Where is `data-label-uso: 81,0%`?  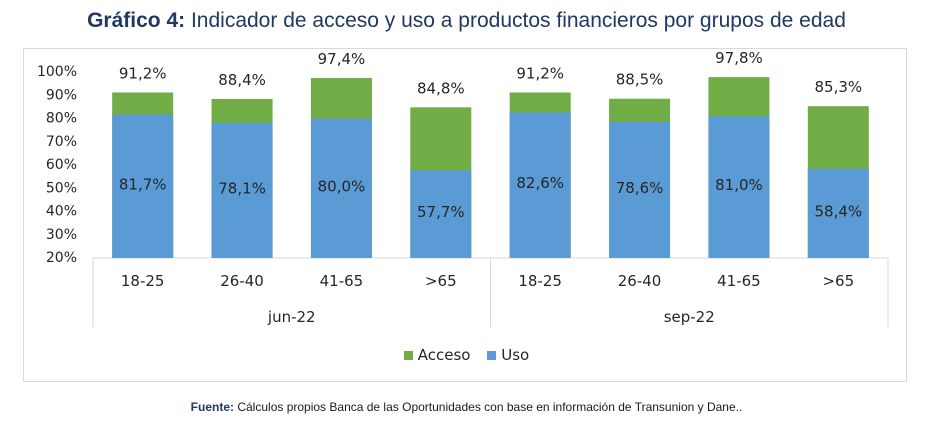
data-label-uso: 81,0% is located at coordinates (739, 185).